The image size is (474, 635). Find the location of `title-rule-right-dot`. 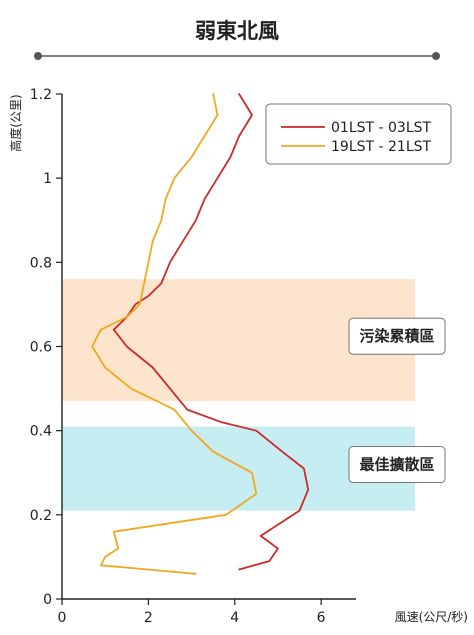

title-rule-right-dot is located at coordinates (436, 56).